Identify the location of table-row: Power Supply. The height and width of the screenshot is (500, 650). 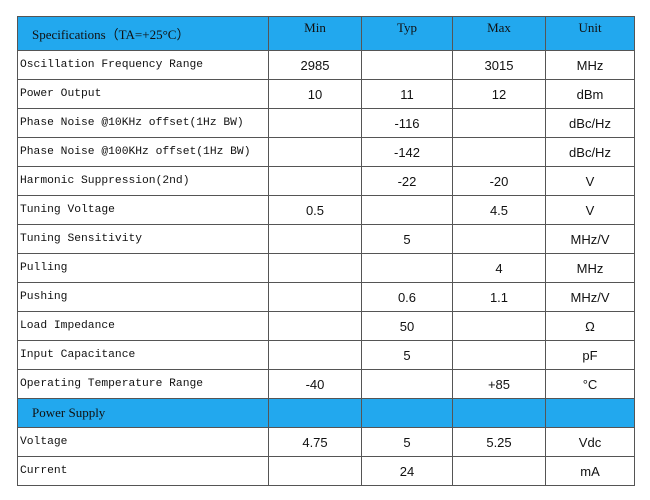
(326, 413).